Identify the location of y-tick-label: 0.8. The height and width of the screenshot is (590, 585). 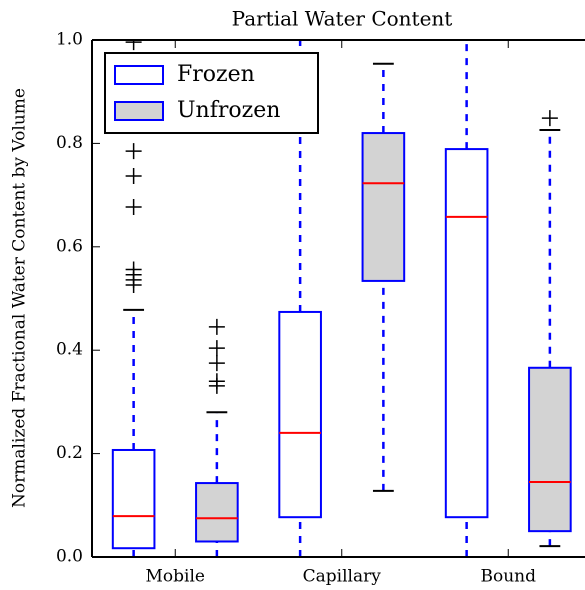
(69, 143).